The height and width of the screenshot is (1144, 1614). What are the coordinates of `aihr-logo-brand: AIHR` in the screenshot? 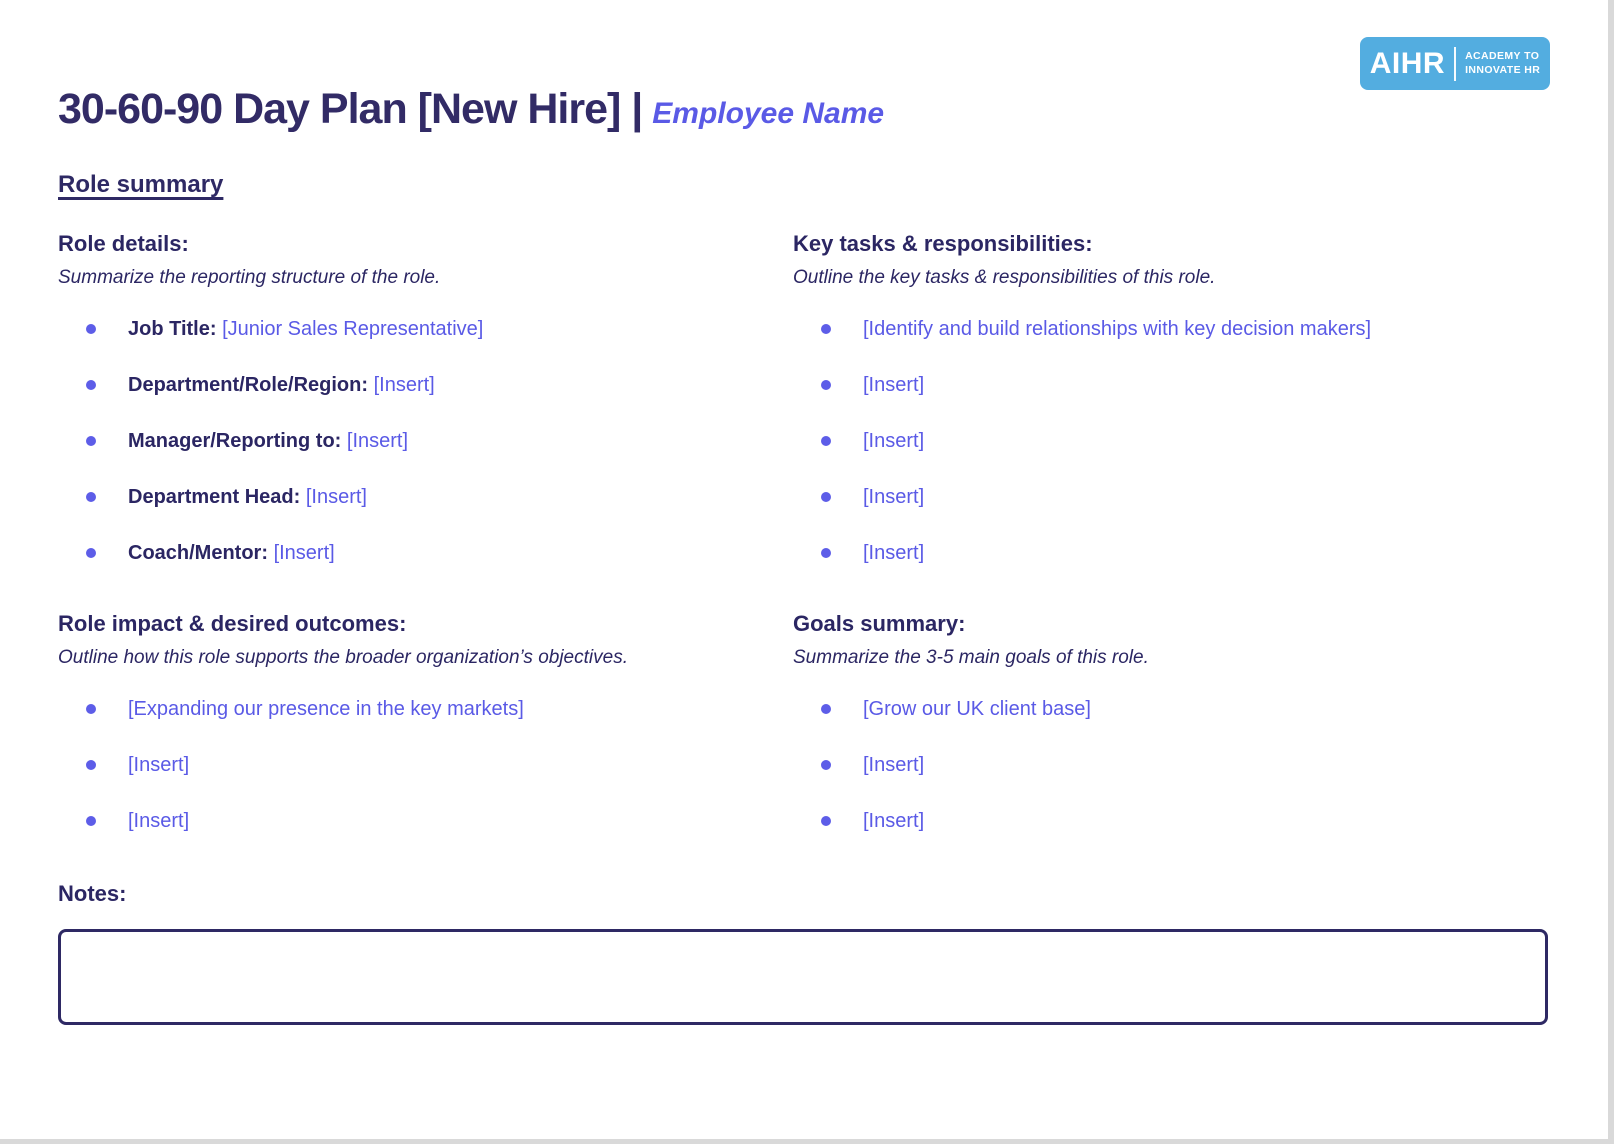 It's located at (1407, 63).